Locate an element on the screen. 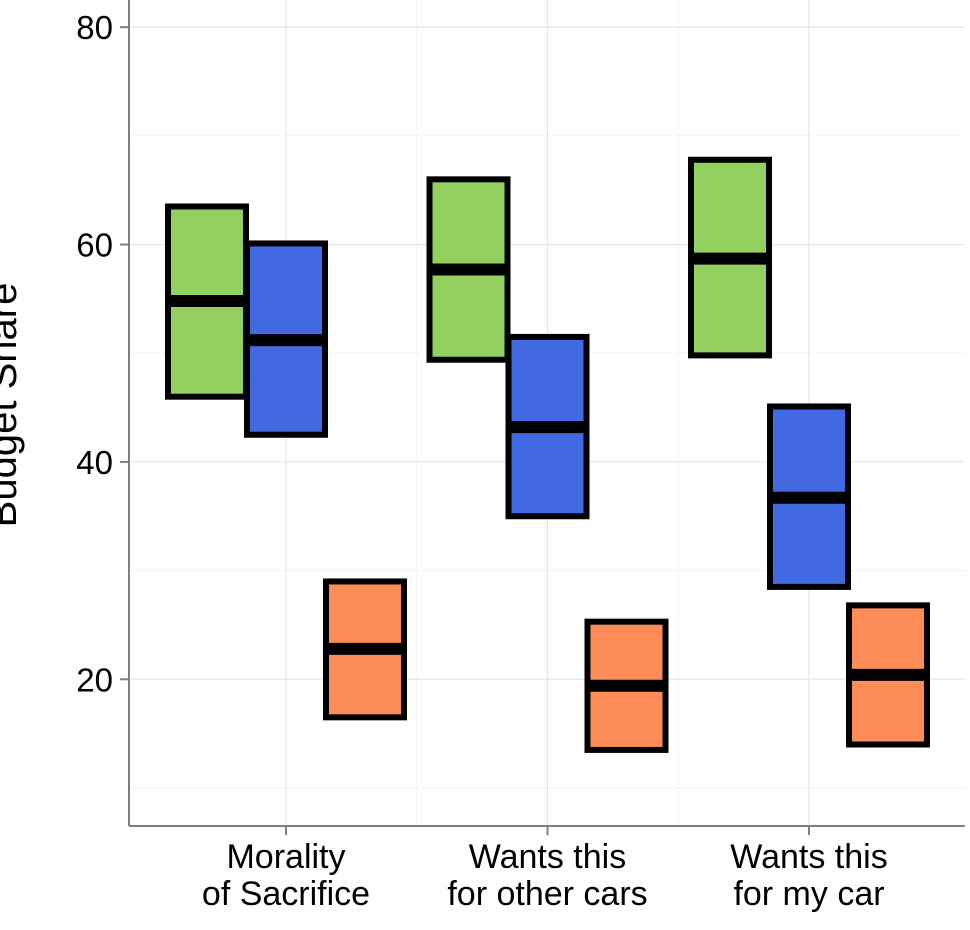  x-tick-label-line: for other cars is located at coordinates (547, 894).